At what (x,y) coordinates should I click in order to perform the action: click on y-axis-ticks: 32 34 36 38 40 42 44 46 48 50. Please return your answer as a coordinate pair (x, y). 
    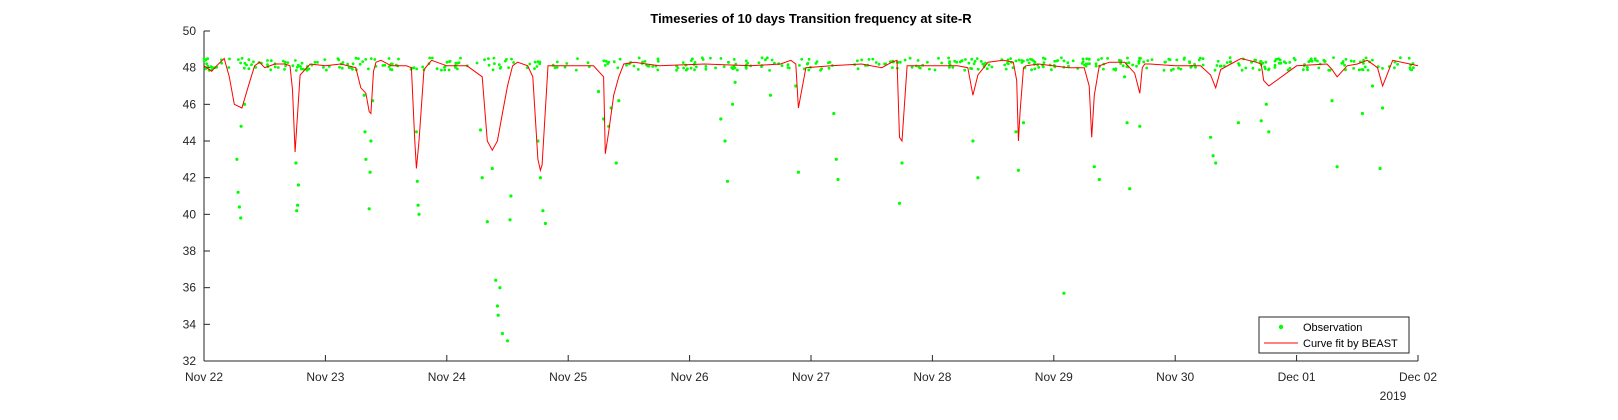
    Looking at the image, I should click on (196, 196).